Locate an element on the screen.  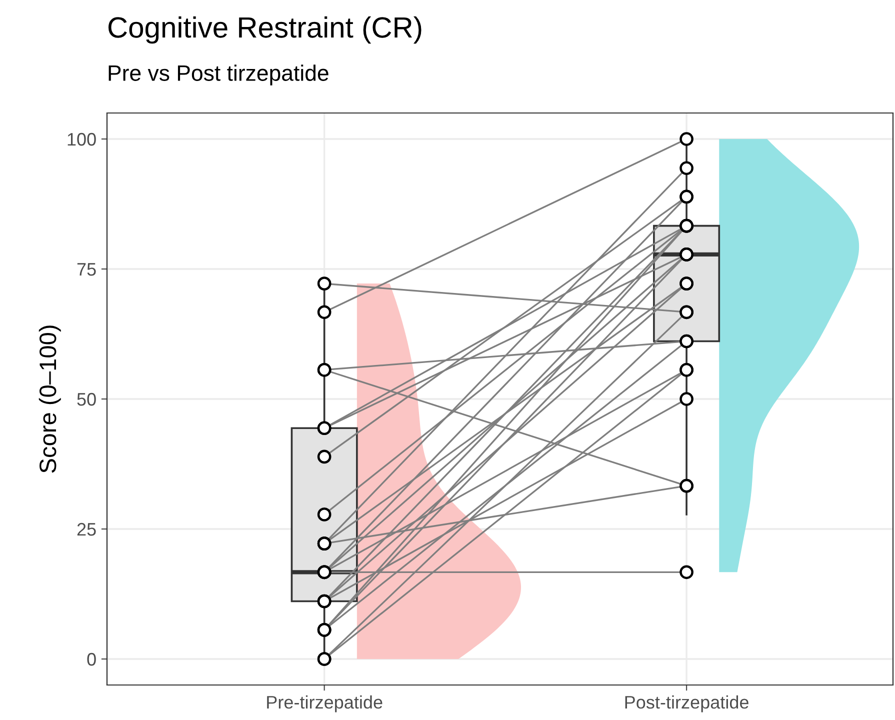
x-tick-label: Pre-tirzepatide is located at coordinates (324, 703).